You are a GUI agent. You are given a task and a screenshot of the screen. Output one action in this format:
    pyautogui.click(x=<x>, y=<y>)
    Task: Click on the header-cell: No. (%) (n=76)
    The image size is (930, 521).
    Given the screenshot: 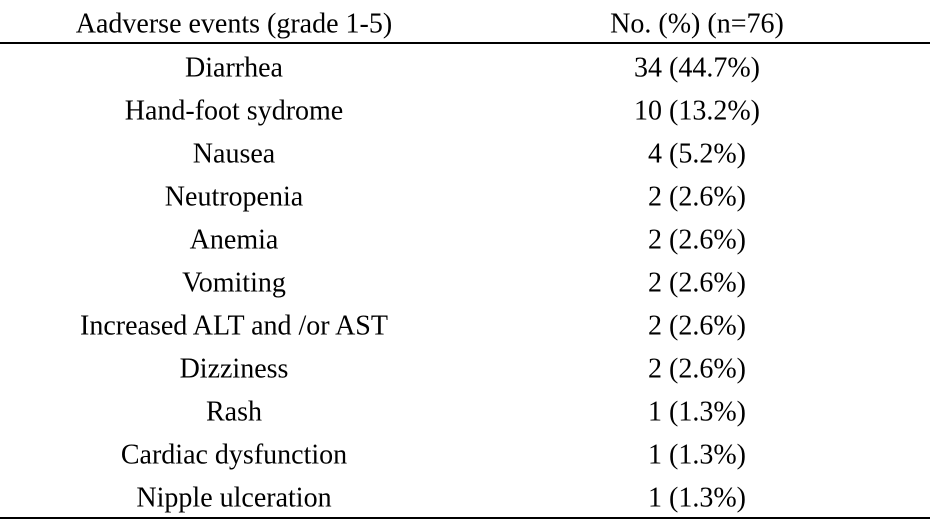 What is the action you would take?
    pyautogui.click(x=697, y=23)
    